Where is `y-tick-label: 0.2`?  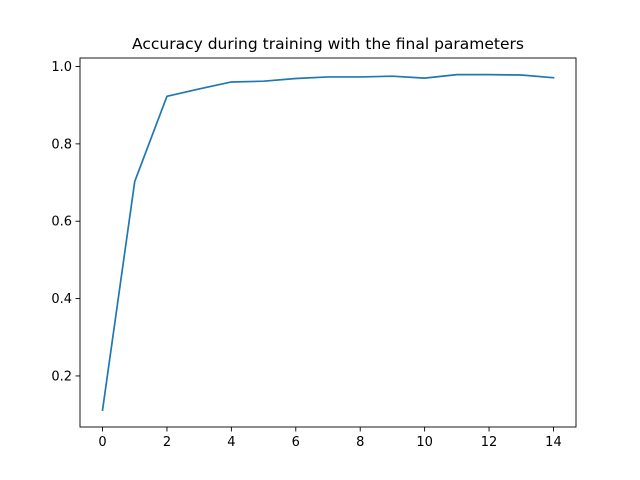
y-tick-label: 0.2 is located at coordinates (61, 376).